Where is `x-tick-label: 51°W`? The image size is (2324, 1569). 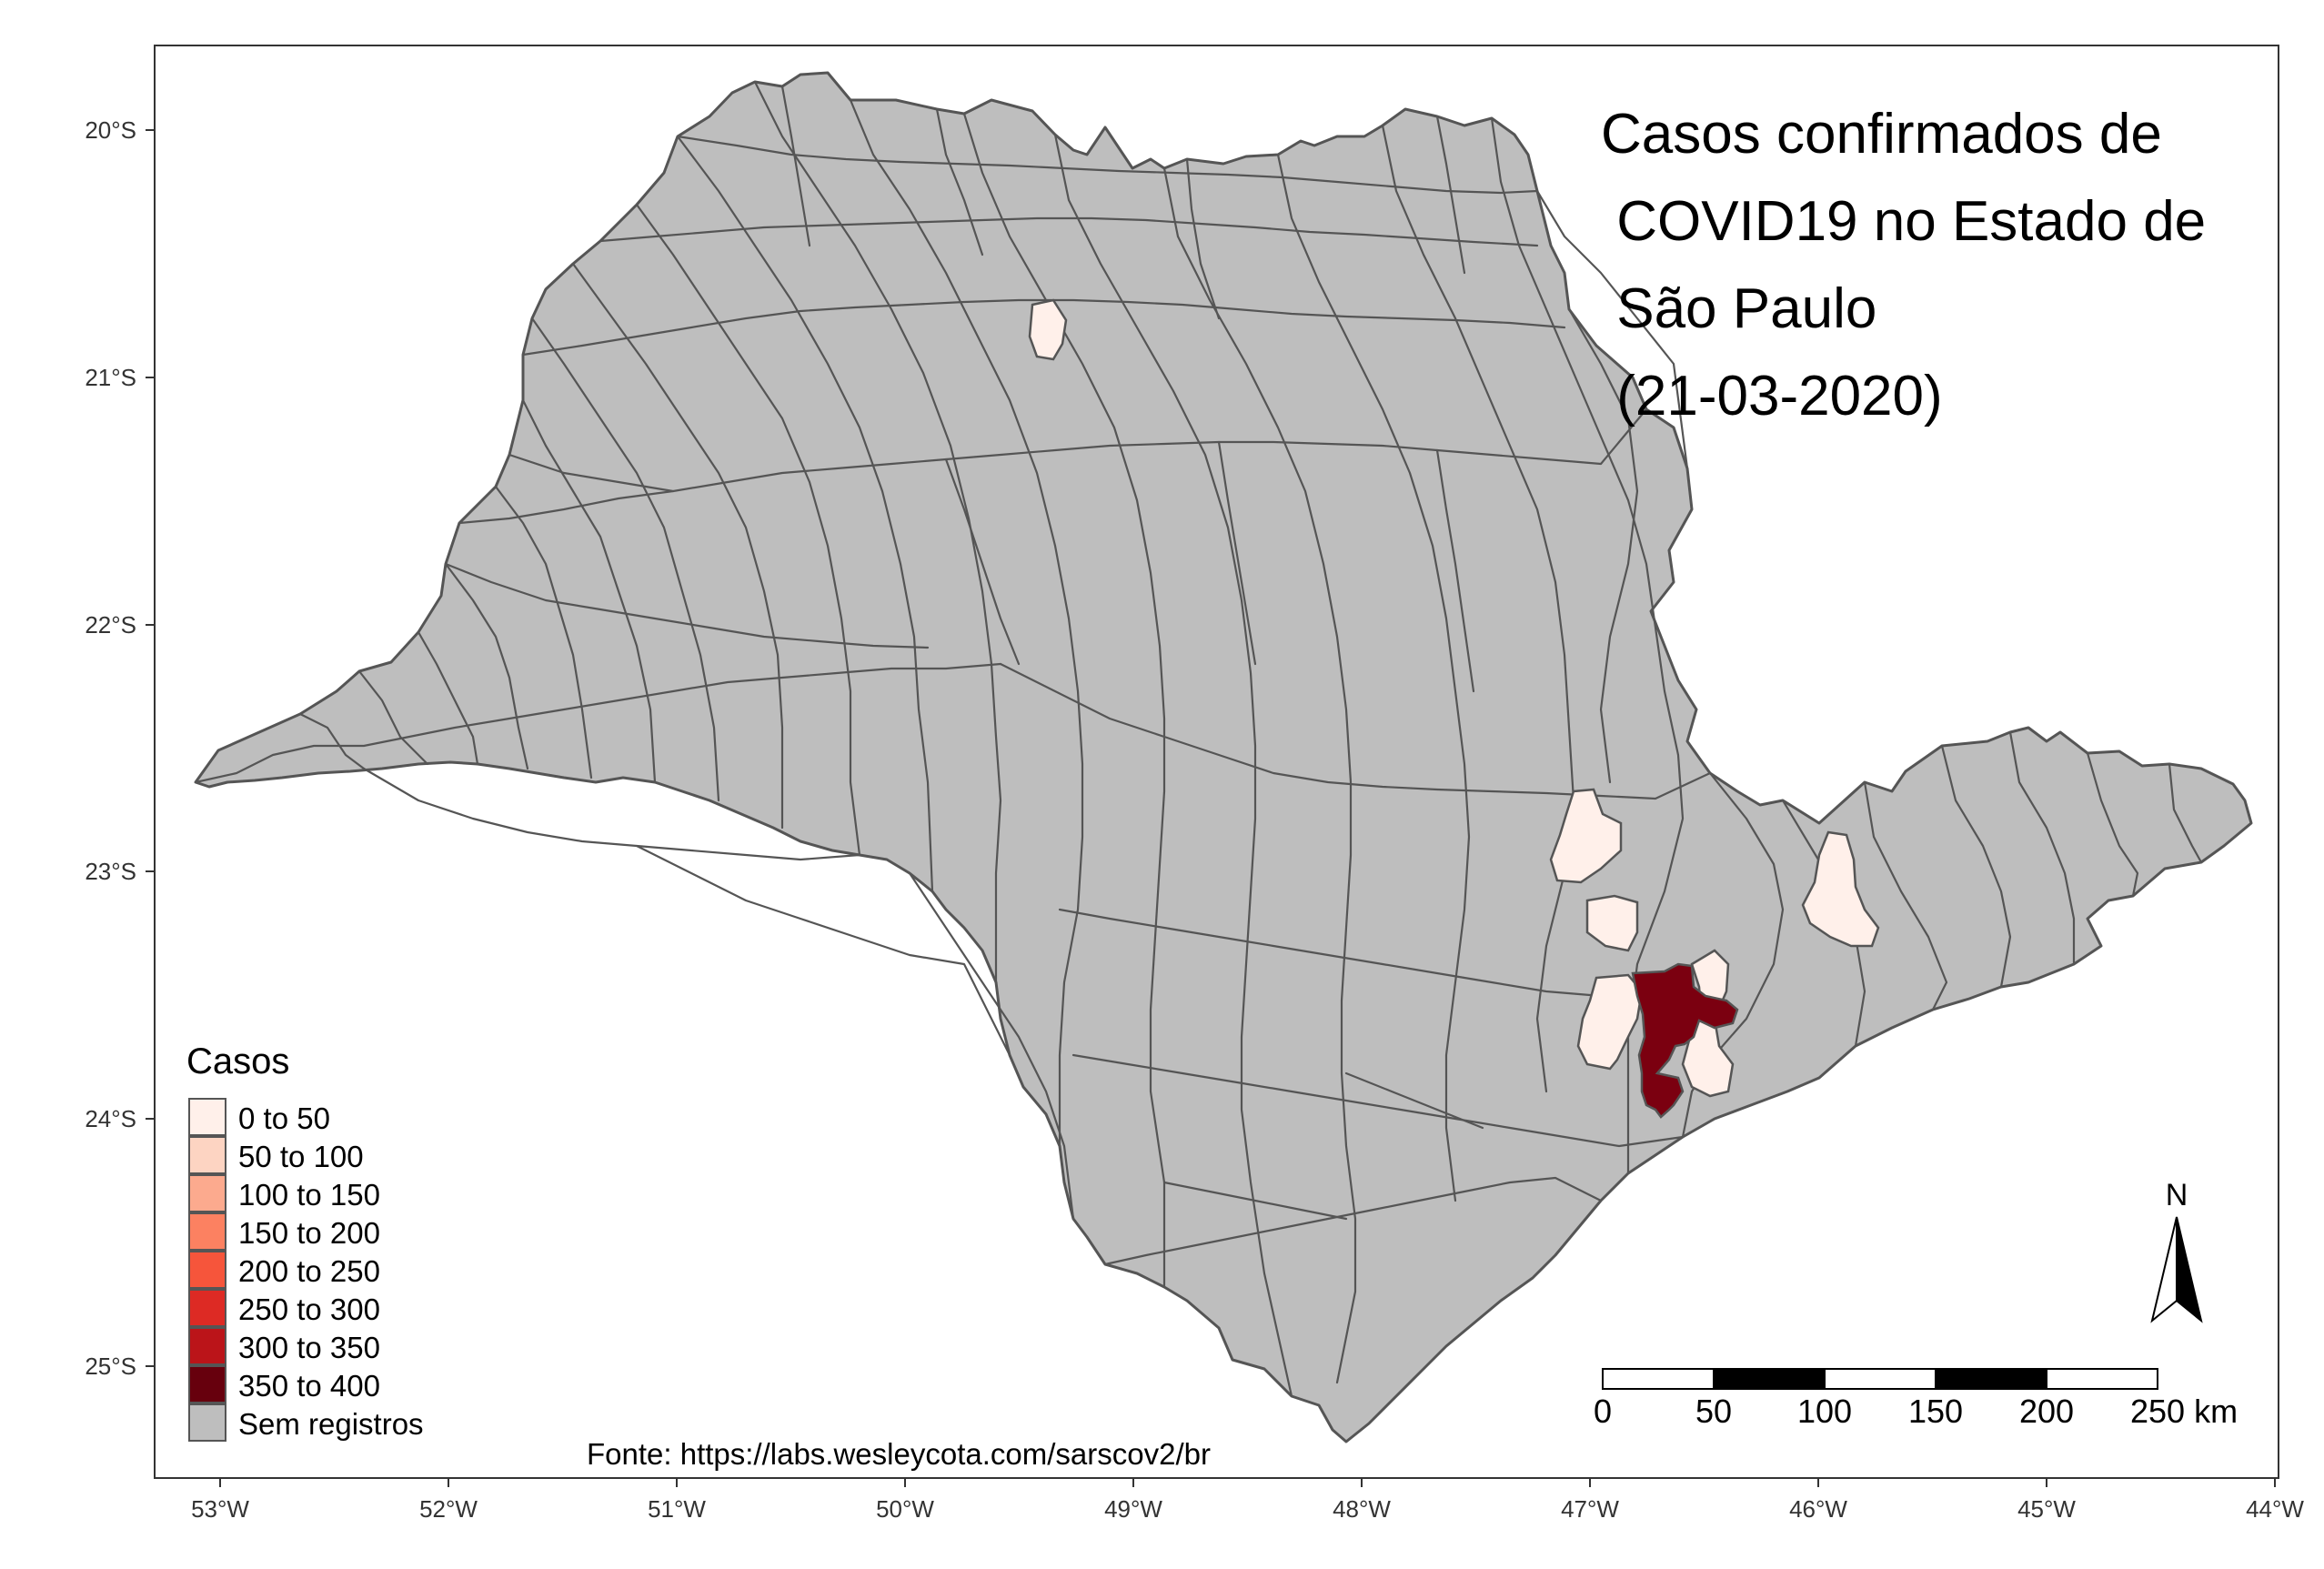
x-tick-label: 51°W is located at coordinates (677, 1509).